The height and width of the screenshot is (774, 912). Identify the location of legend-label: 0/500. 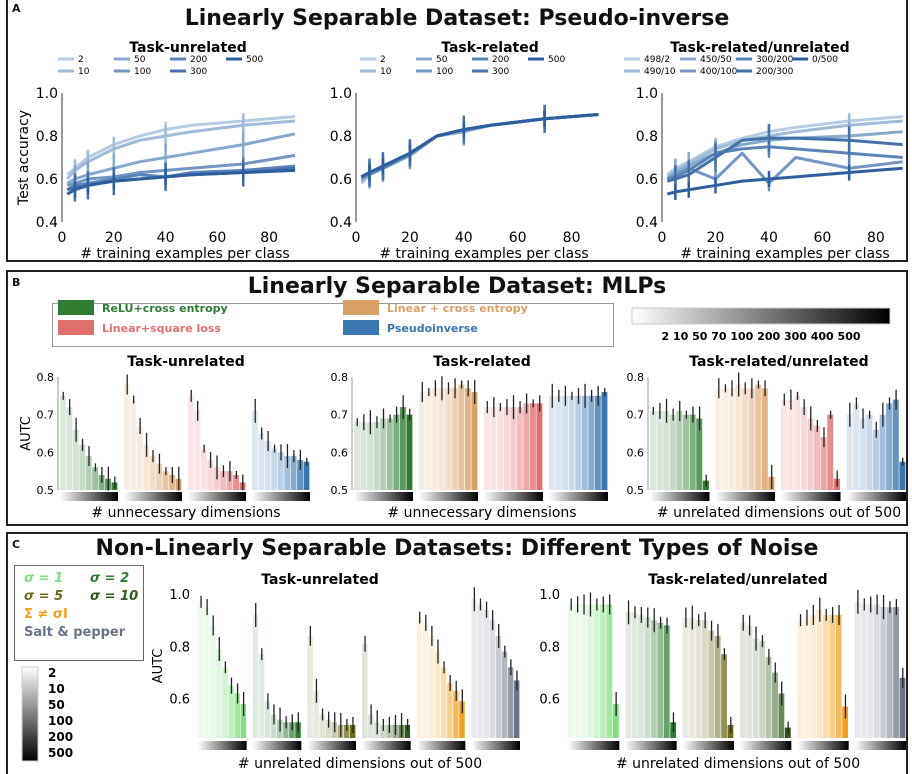
(825, 60).